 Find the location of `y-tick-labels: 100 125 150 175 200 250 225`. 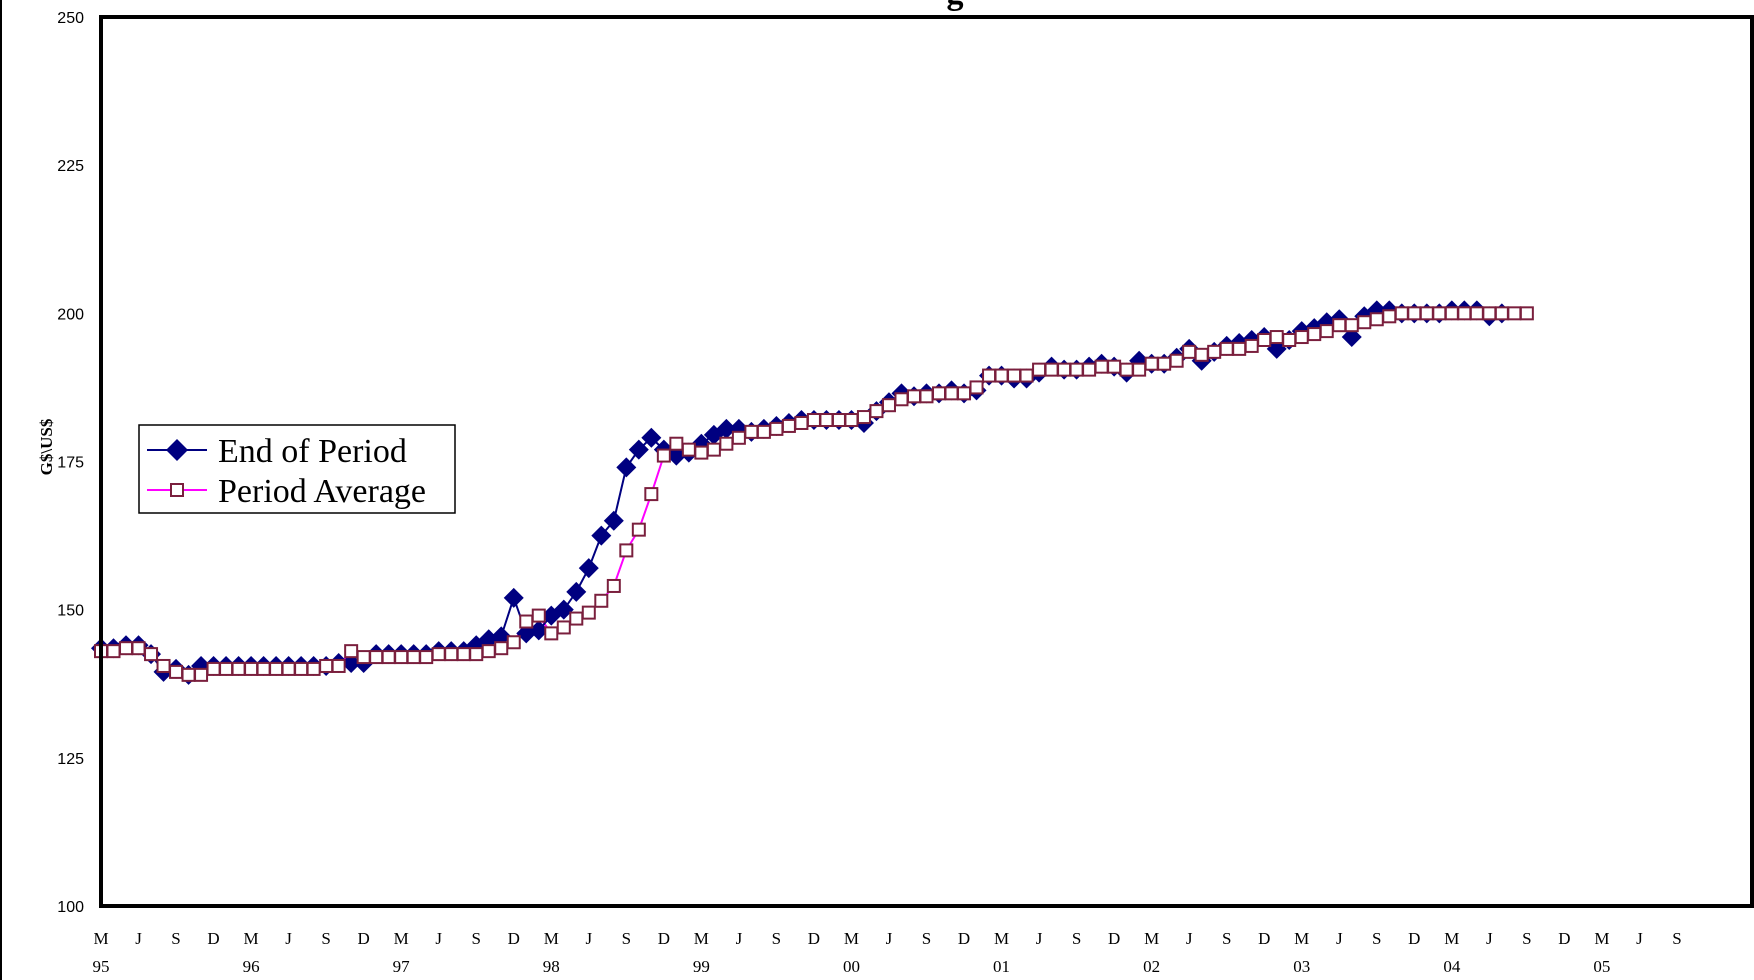

y-tick-labels: 100 125 150 175 200 250 225 is located at coordinates (70, 463).